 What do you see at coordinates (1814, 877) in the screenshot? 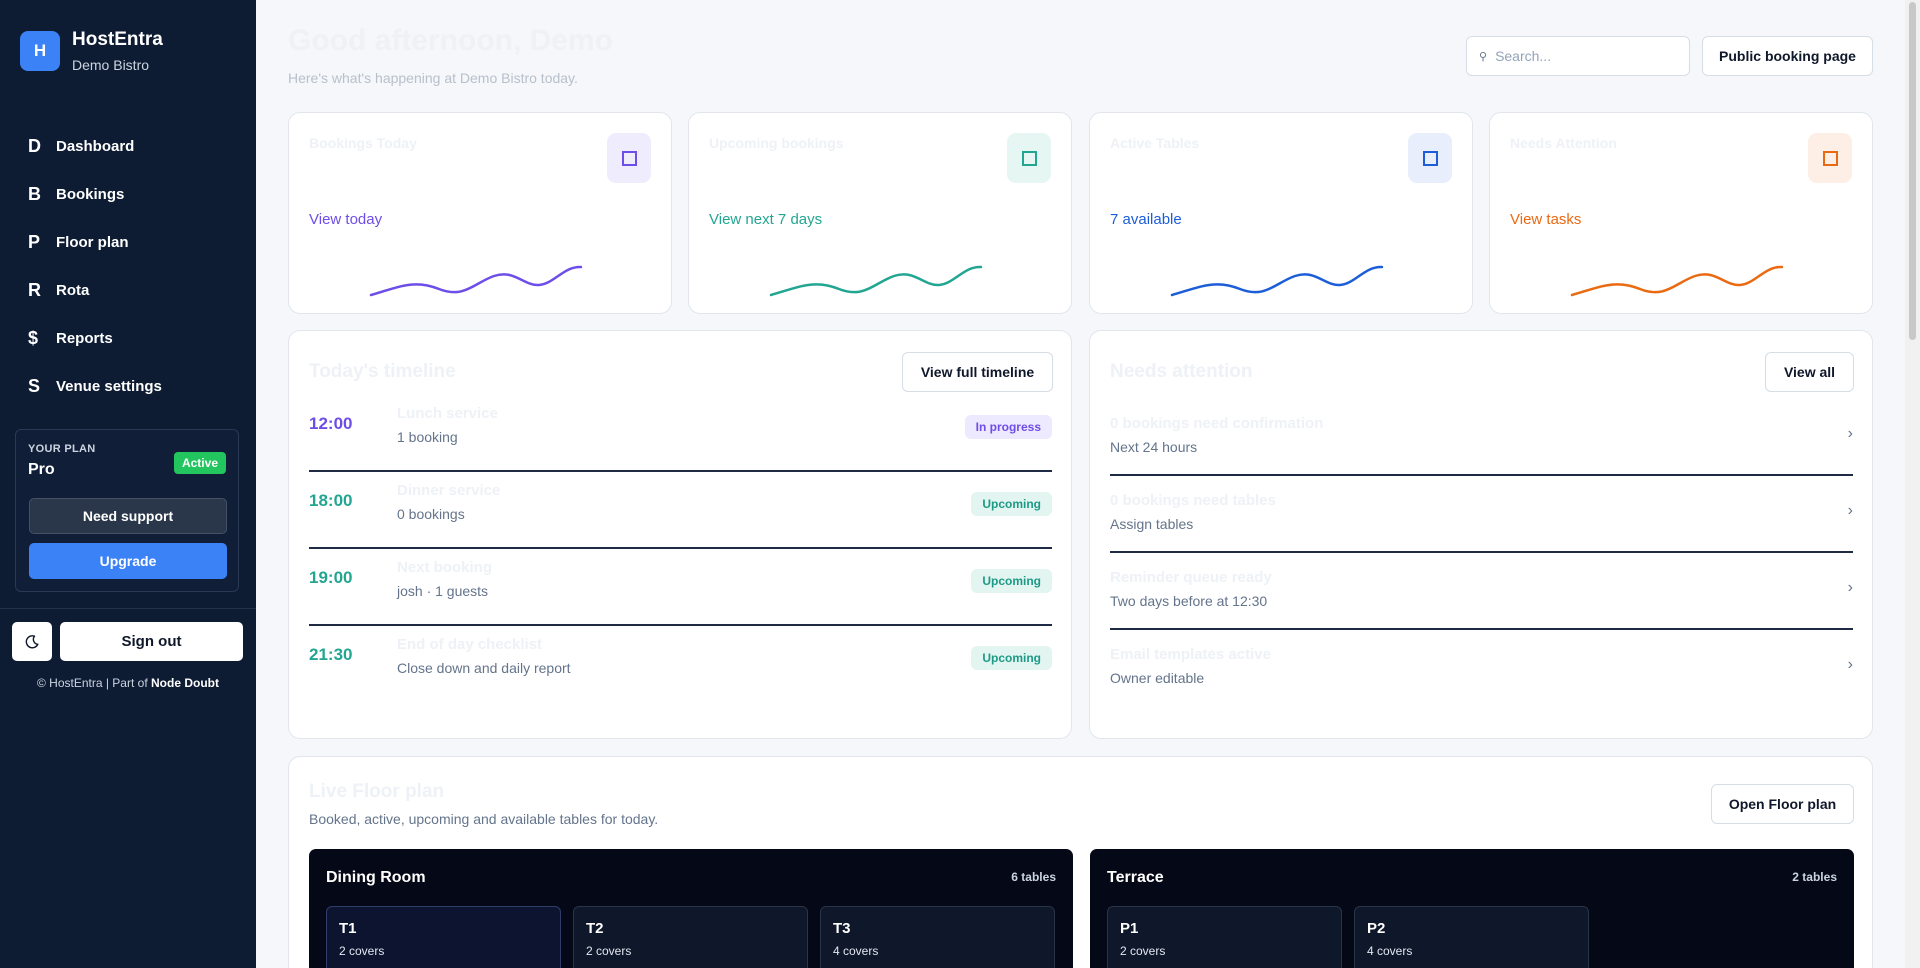
I see `room-table-count: 2 tables` at bounding box center [1814, 877].